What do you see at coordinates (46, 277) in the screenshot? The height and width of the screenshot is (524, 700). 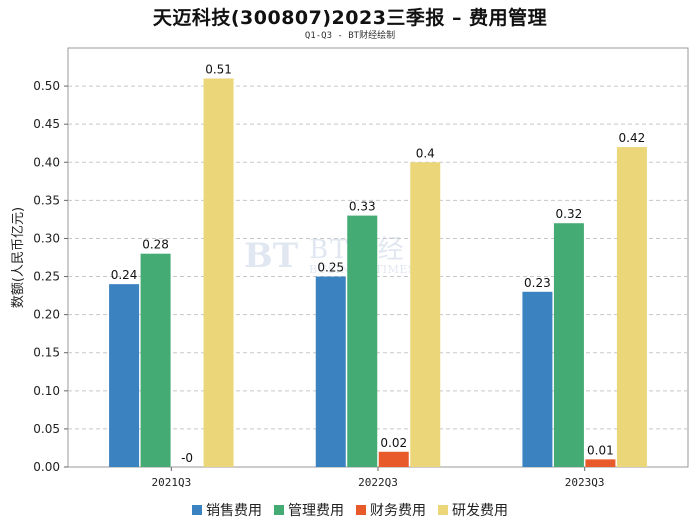 I see `y-tick-label: 0.25` at bounding box center [46, 277].